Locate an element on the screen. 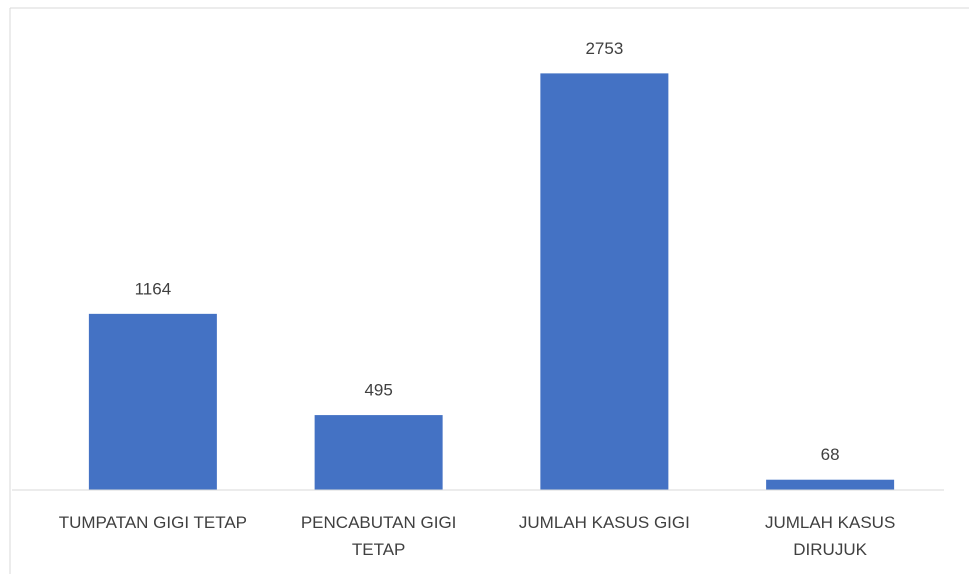  x-tick-label: JUMLAH KASUS DIRUJUK is located at coordinates (830, 536).